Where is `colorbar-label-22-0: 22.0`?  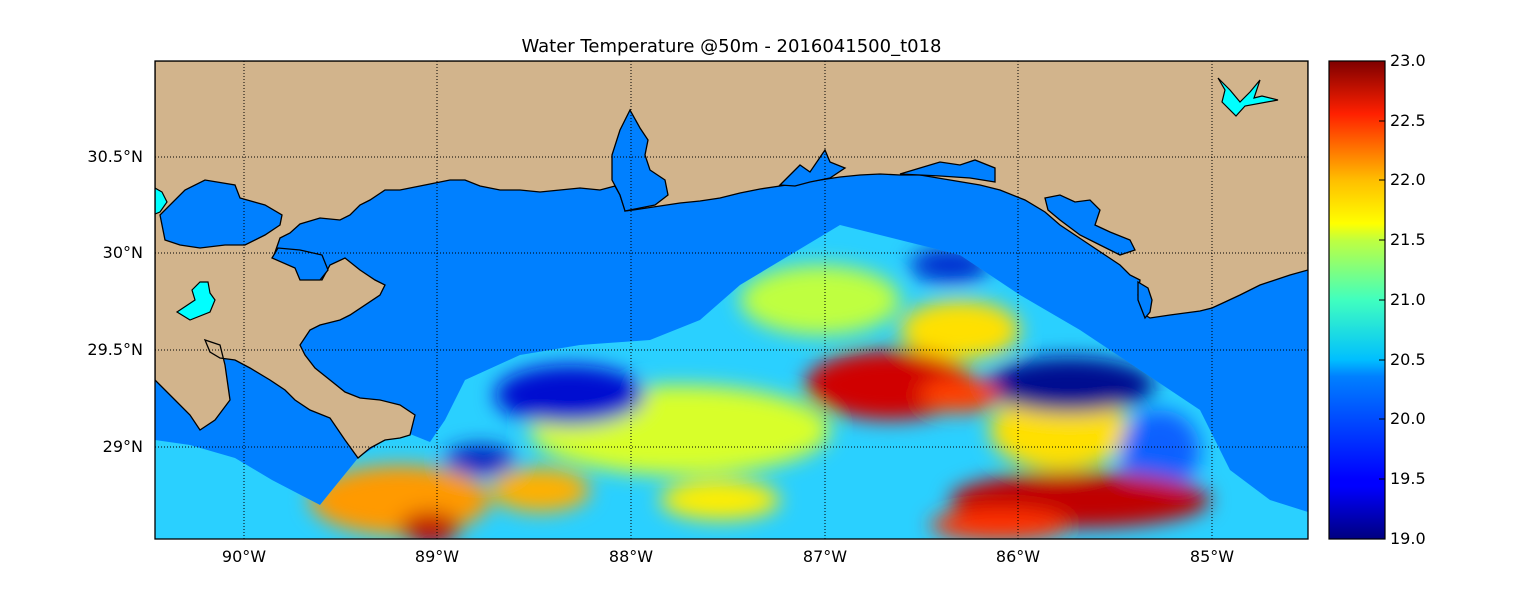
colorbar-label-22-0: 22.0 is located at coordinates (1408, 179).